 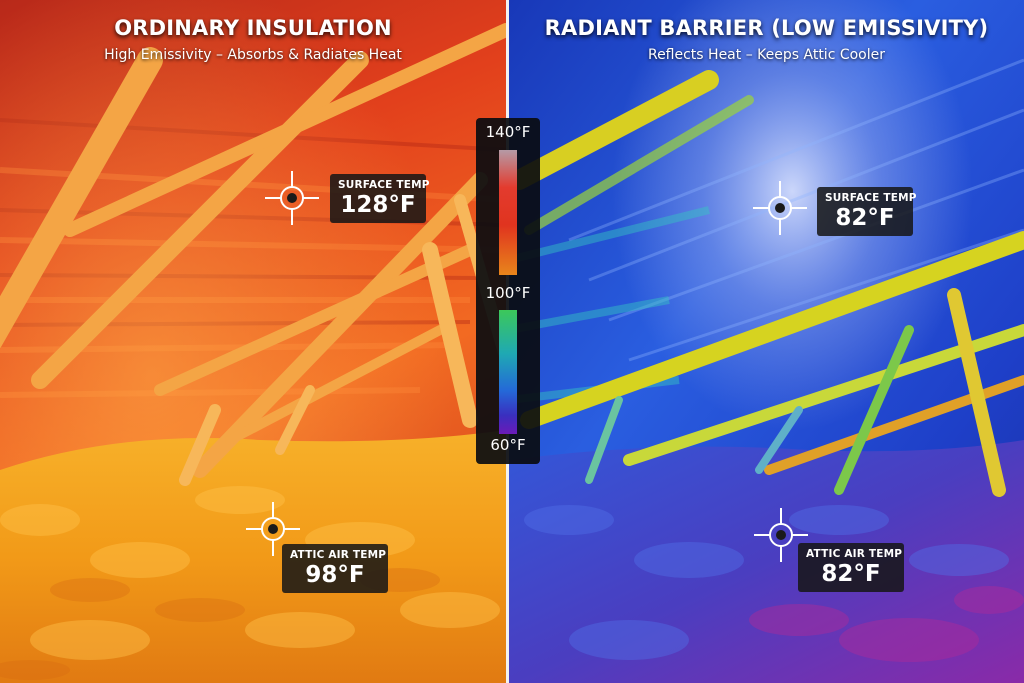 I want to click on surface-temp-value: 82°F, so click(x=865, y=218).